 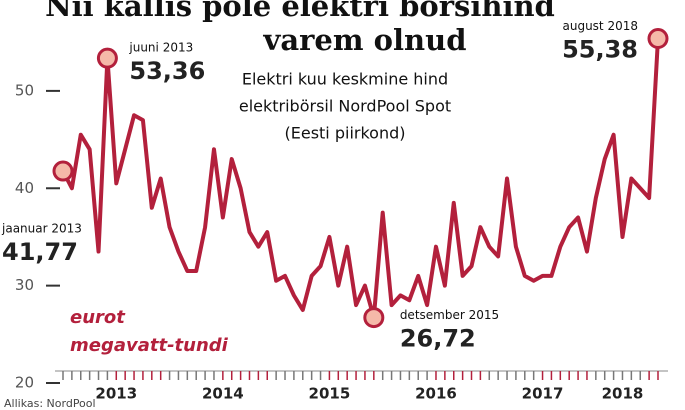 What do you see at coordinates (223, 394) in the screenshot?
I see `x-tick-label: 2014` at bounding box center [223, 394].